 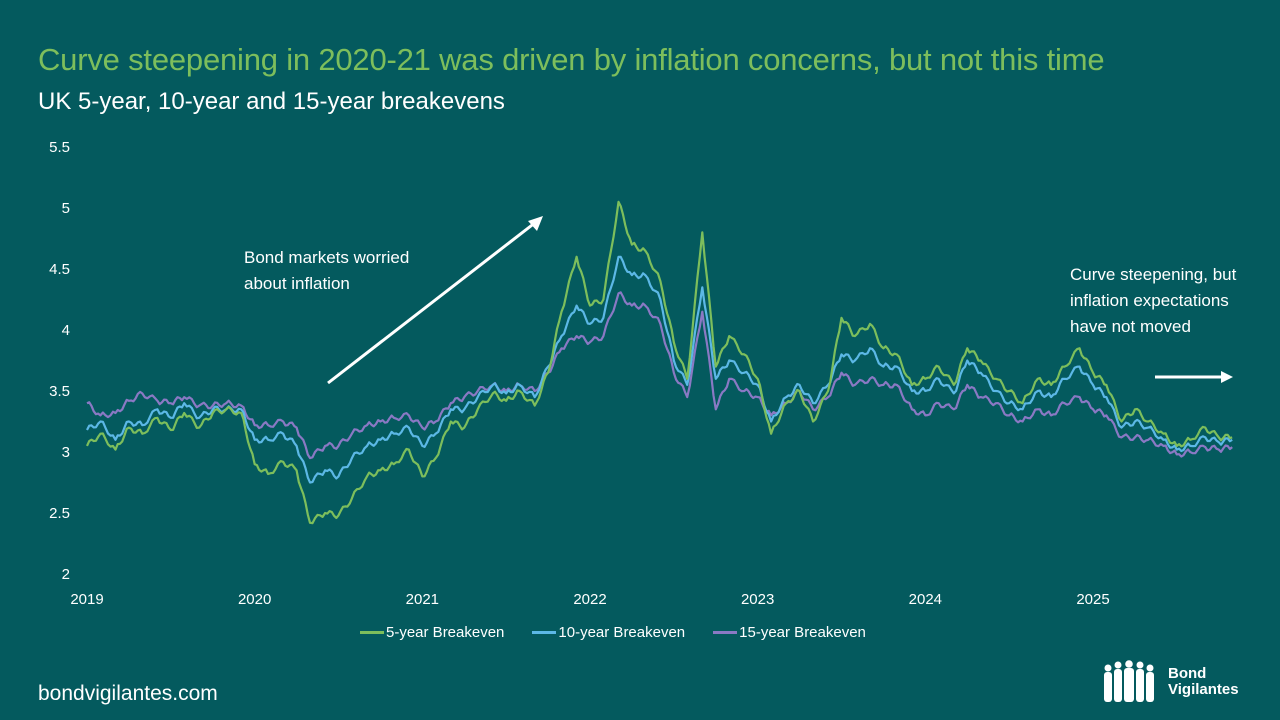 I want to click on x-tick-label: 2020, so click(x=254, y=599).